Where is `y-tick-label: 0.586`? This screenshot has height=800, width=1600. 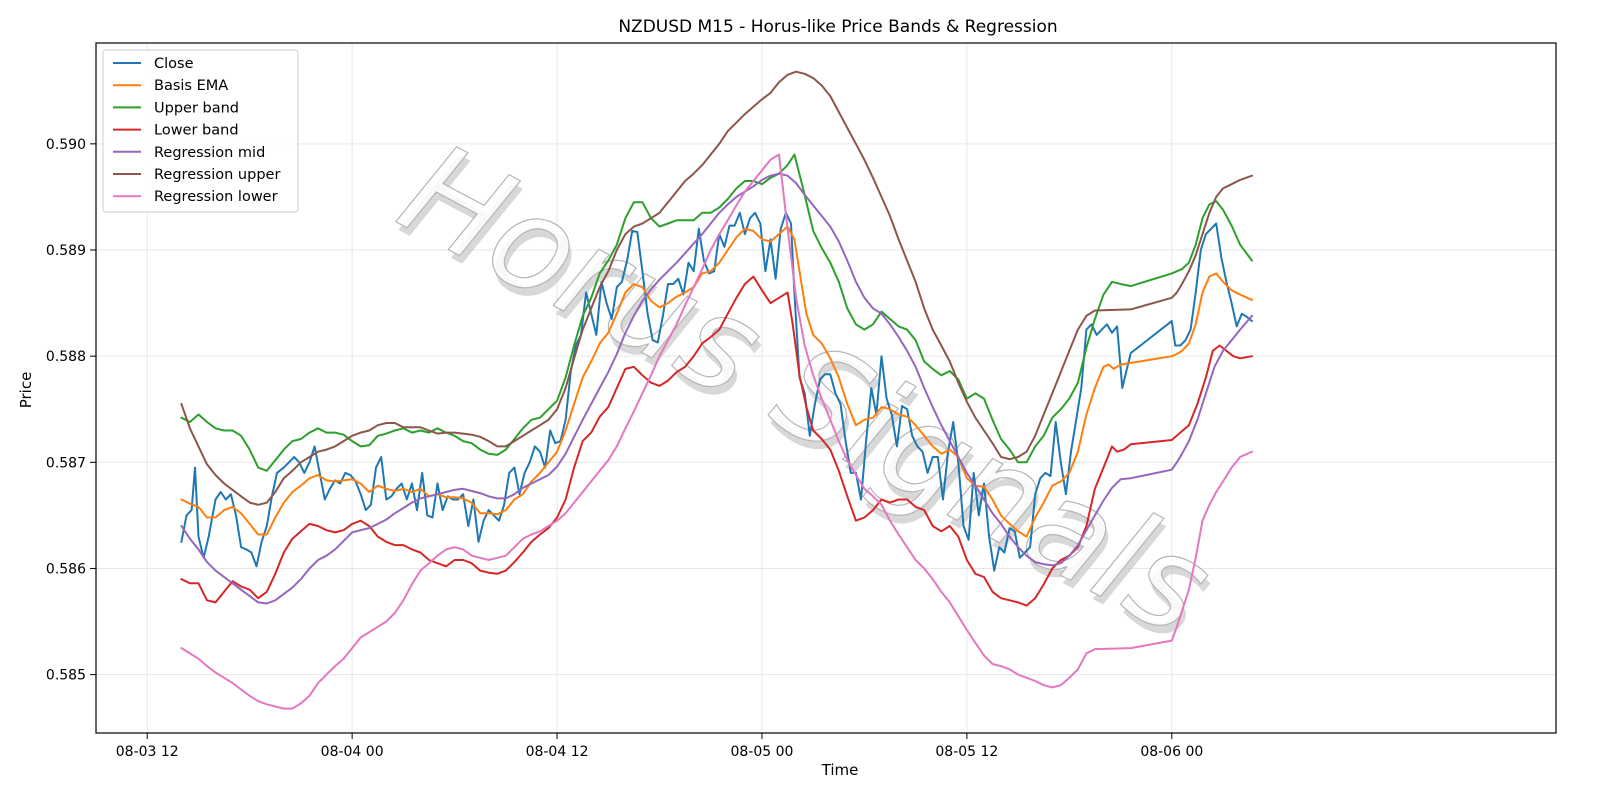 y-tick-label: 0.586 is located at coordinates (66, 569).